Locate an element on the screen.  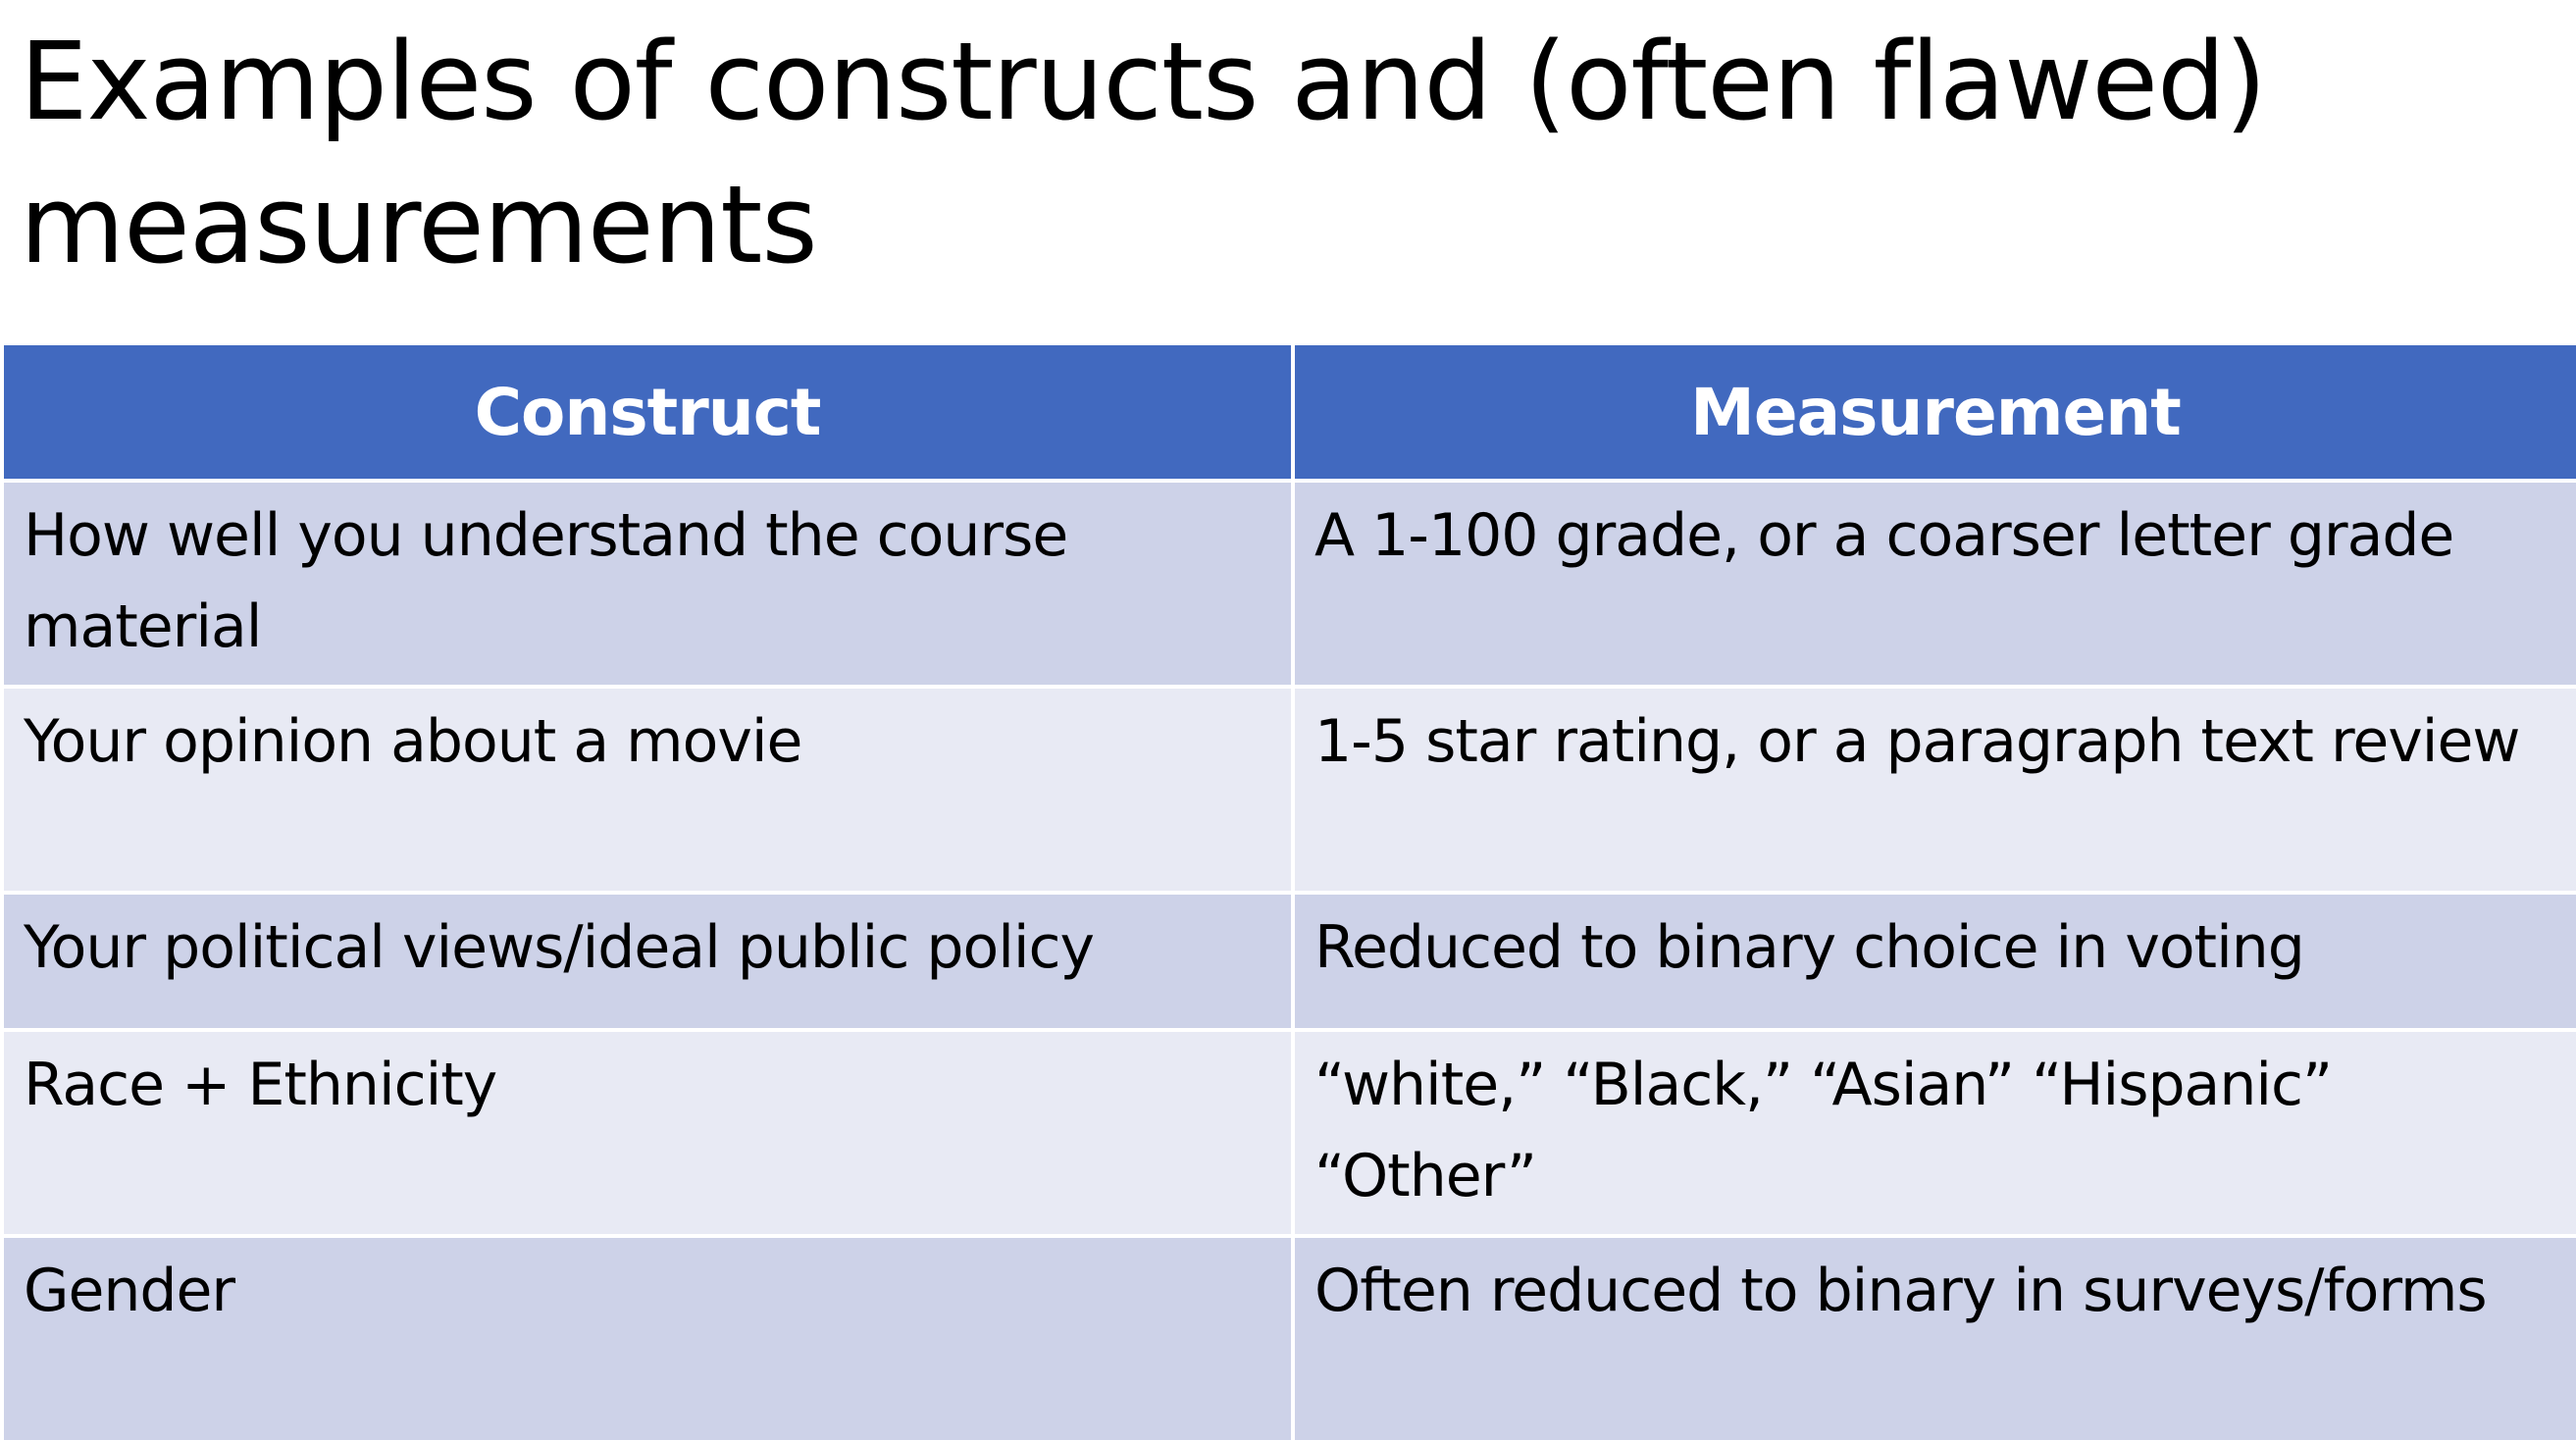
construct-cell: Your opinion about a movie is located at coordinates (647, 790).